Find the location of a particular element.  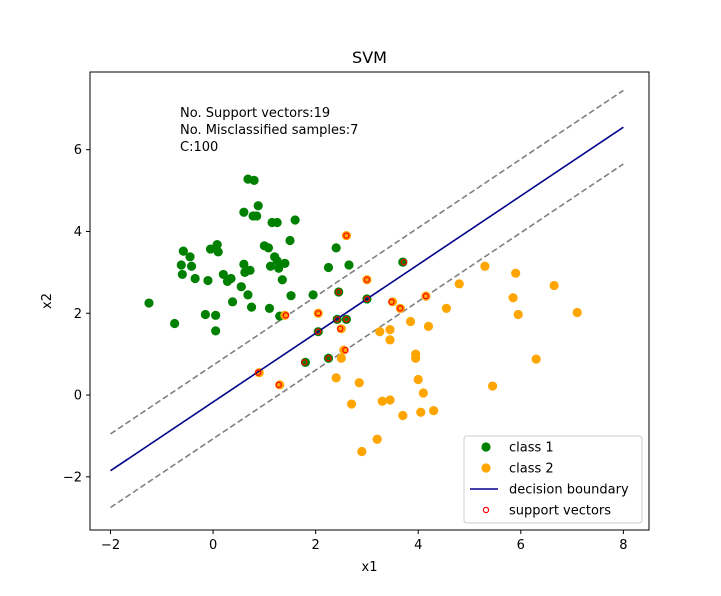

legend-label: decision boundary is located at coordinates (569, 490).